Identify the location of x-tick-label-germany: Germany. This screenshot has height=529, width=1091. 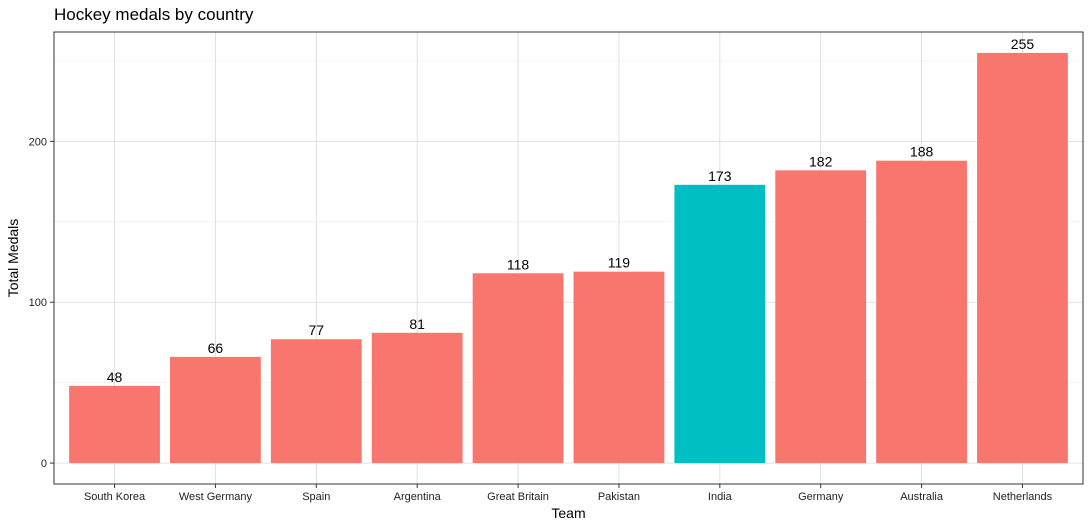
(821, 497).